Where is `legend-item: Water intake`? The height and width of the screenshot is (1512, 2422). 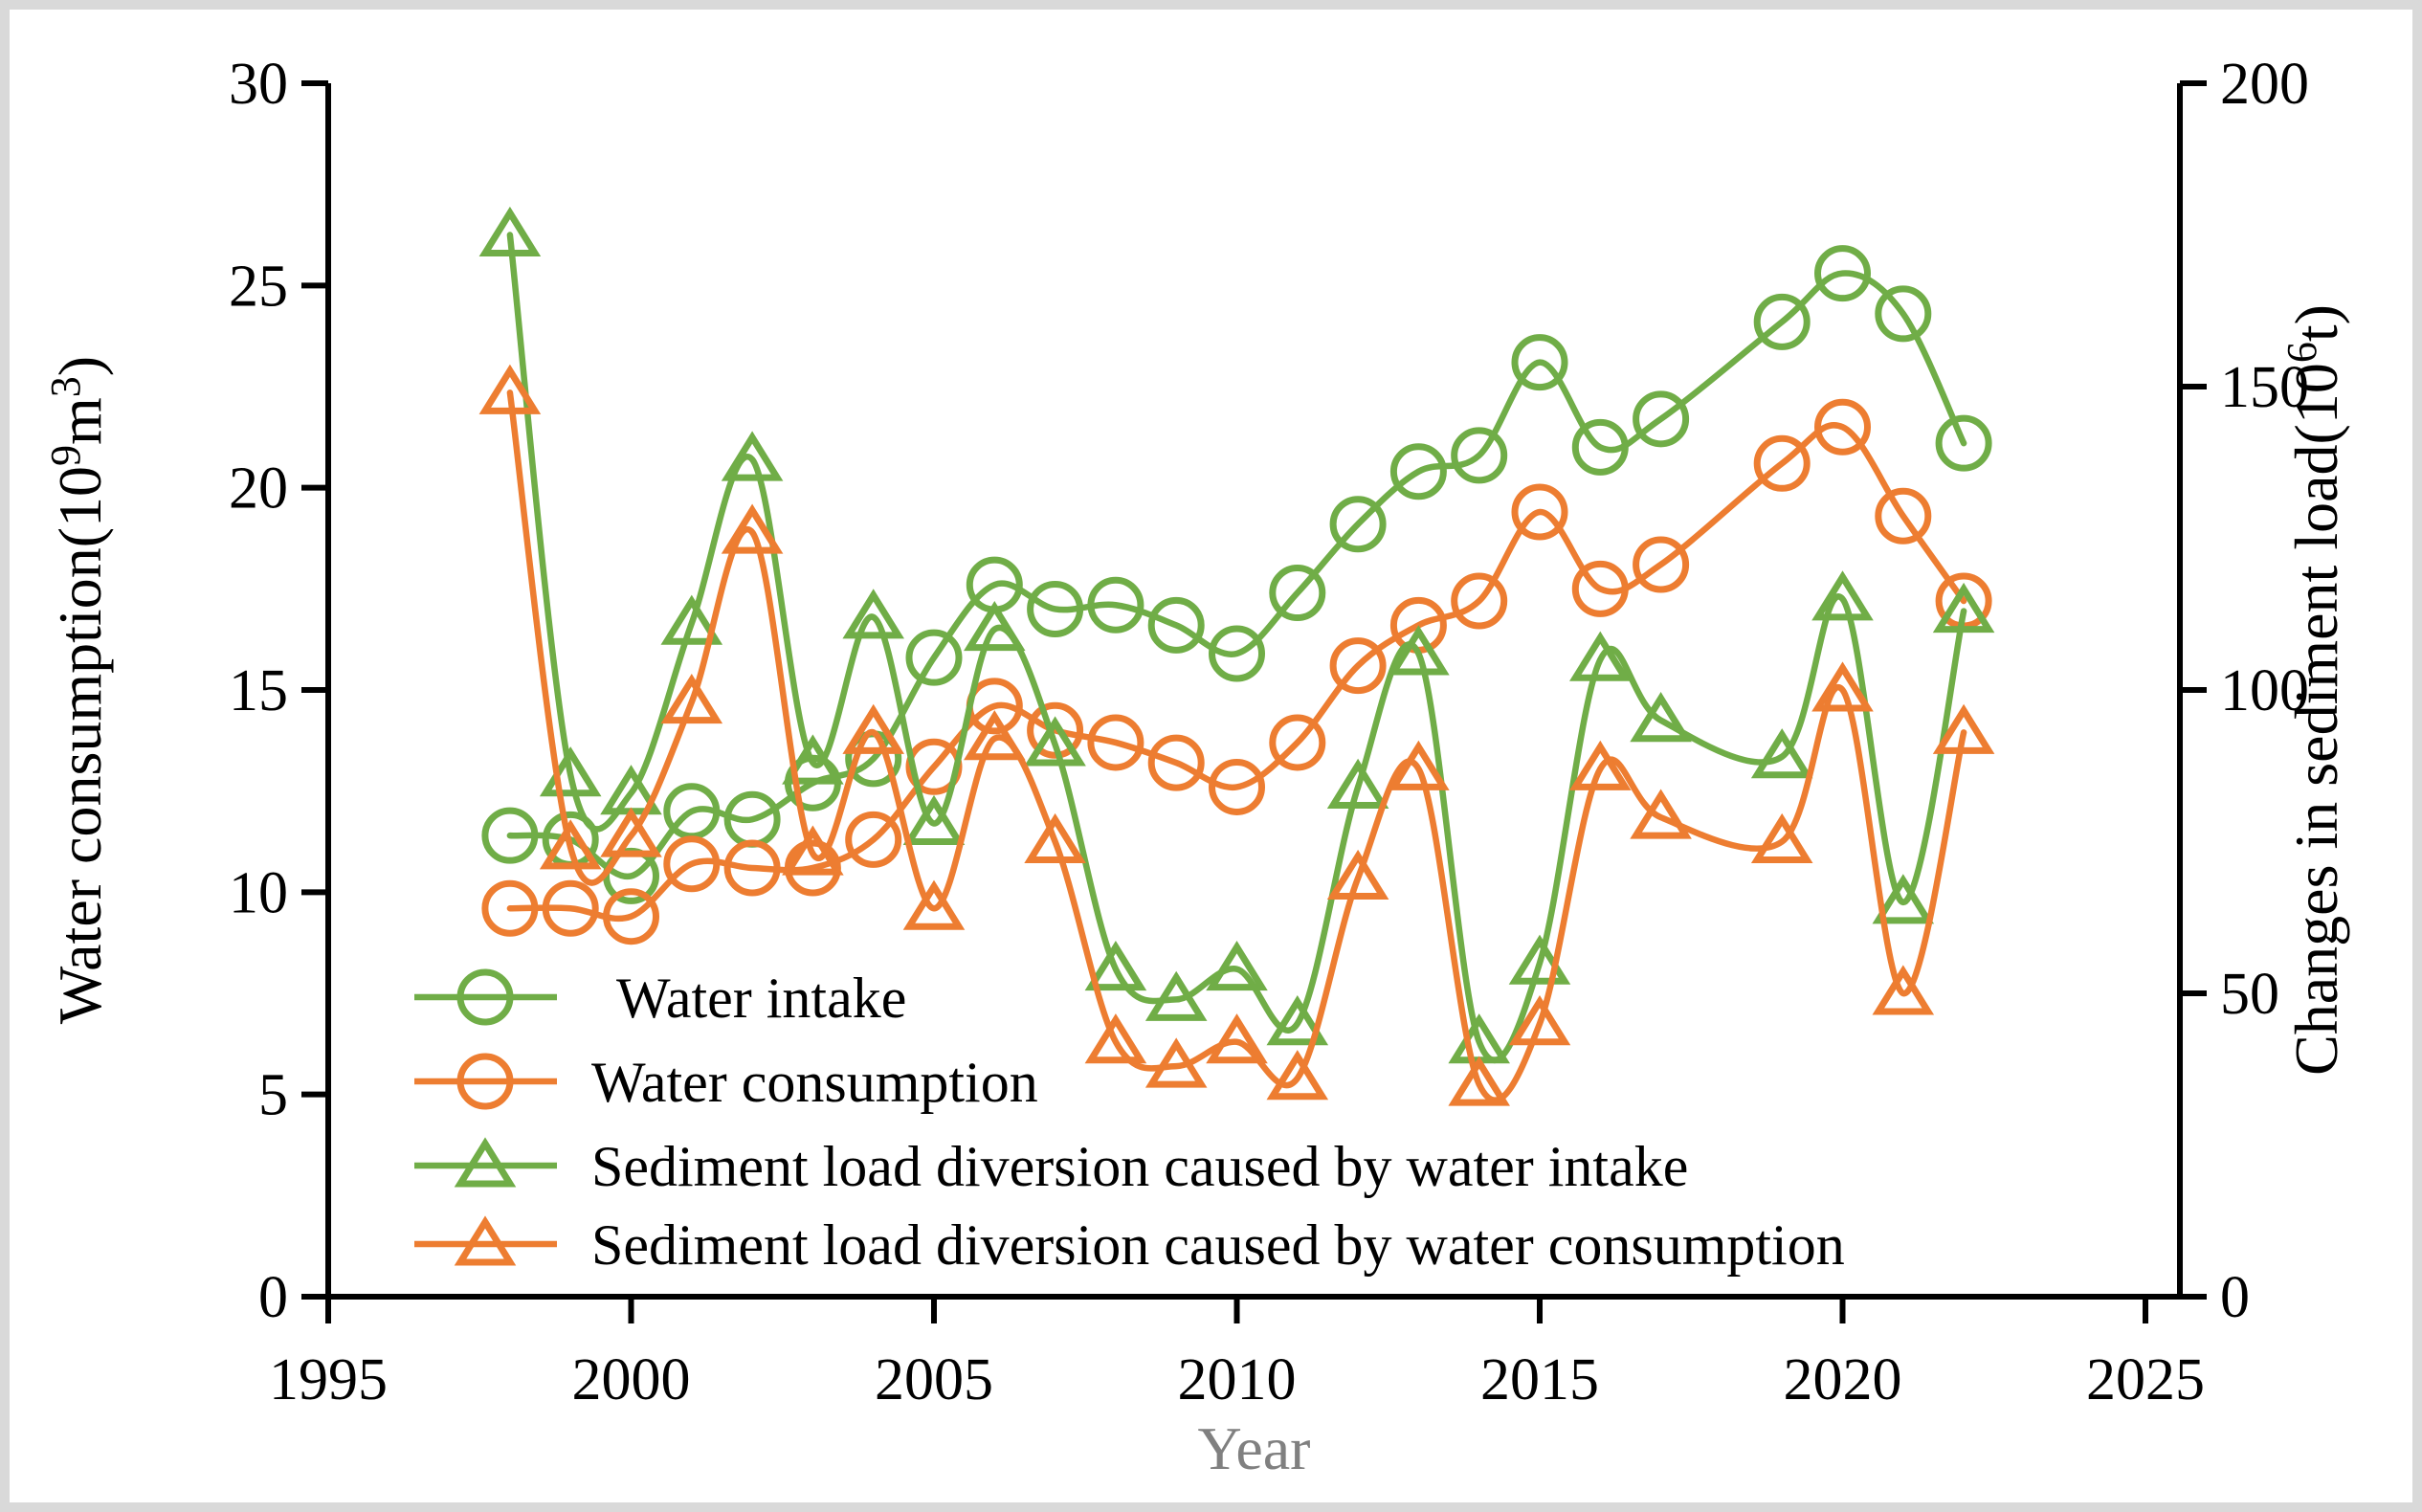
legend-item: Water intake is located at coordinates (660, 998).